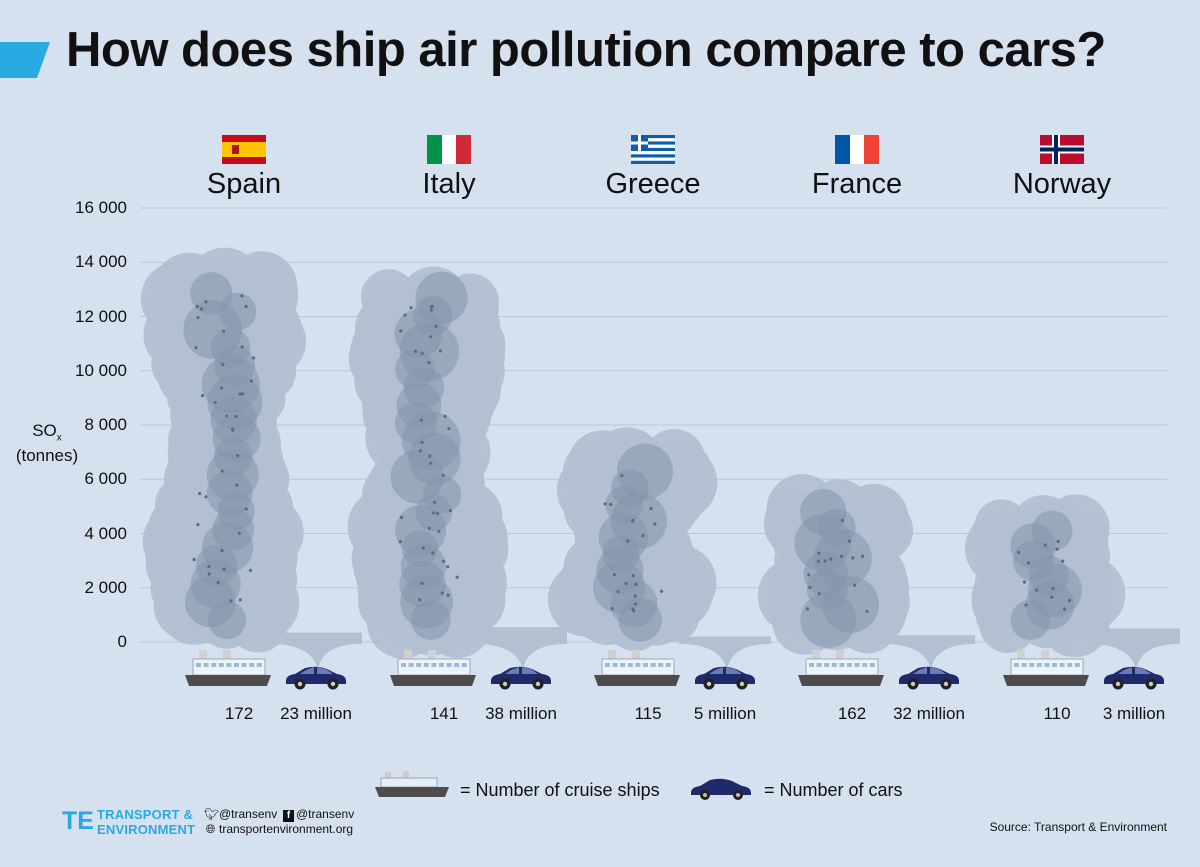  I want to click on bar-ship-emissions-france, so click(835, 564).